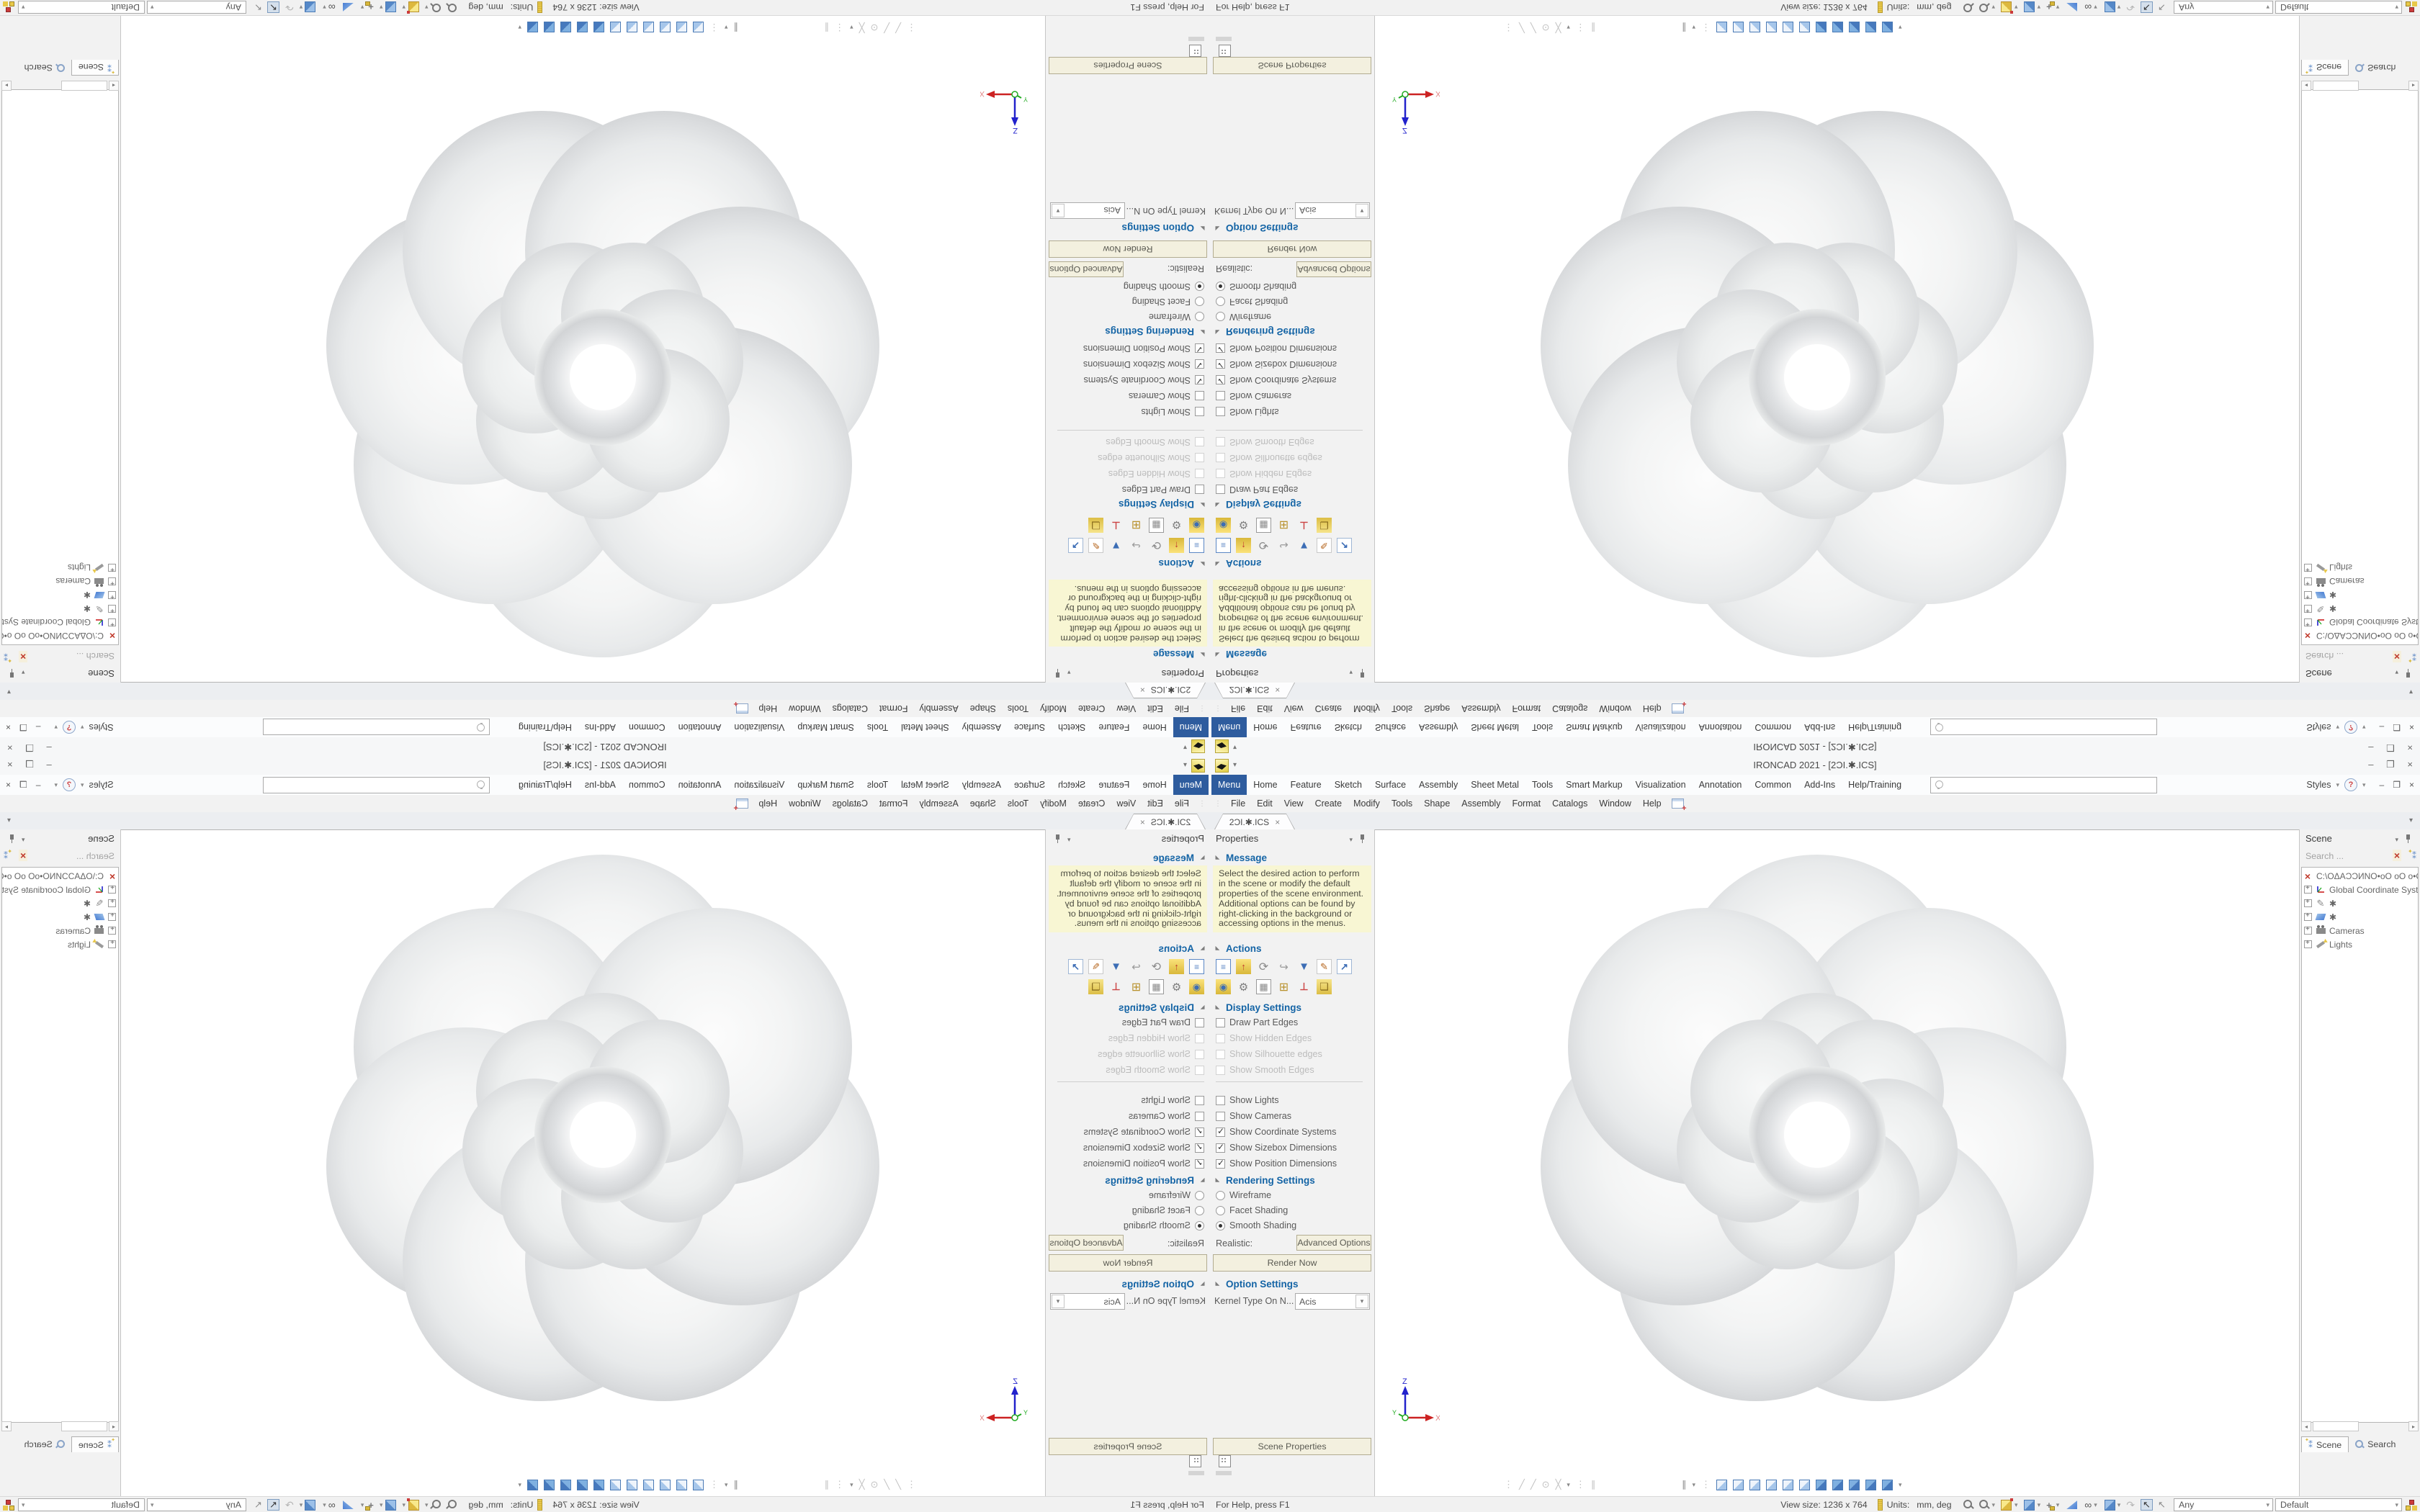  What do you see at coordinates (893, 708) in the screenshot?
I see `menu-format: Format` at bounding box center [893, 708].